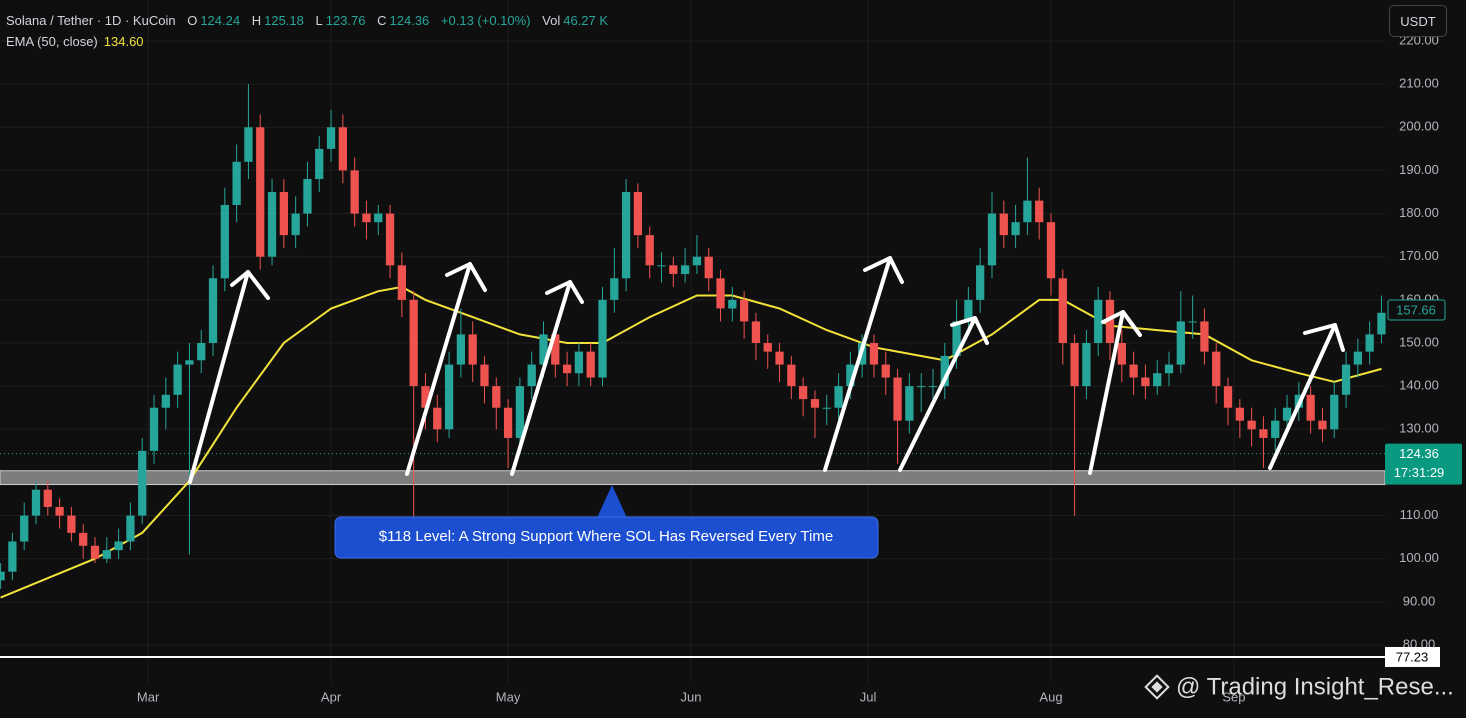  I want to click on y-tick-label: 100.00, so click(1419, 557).